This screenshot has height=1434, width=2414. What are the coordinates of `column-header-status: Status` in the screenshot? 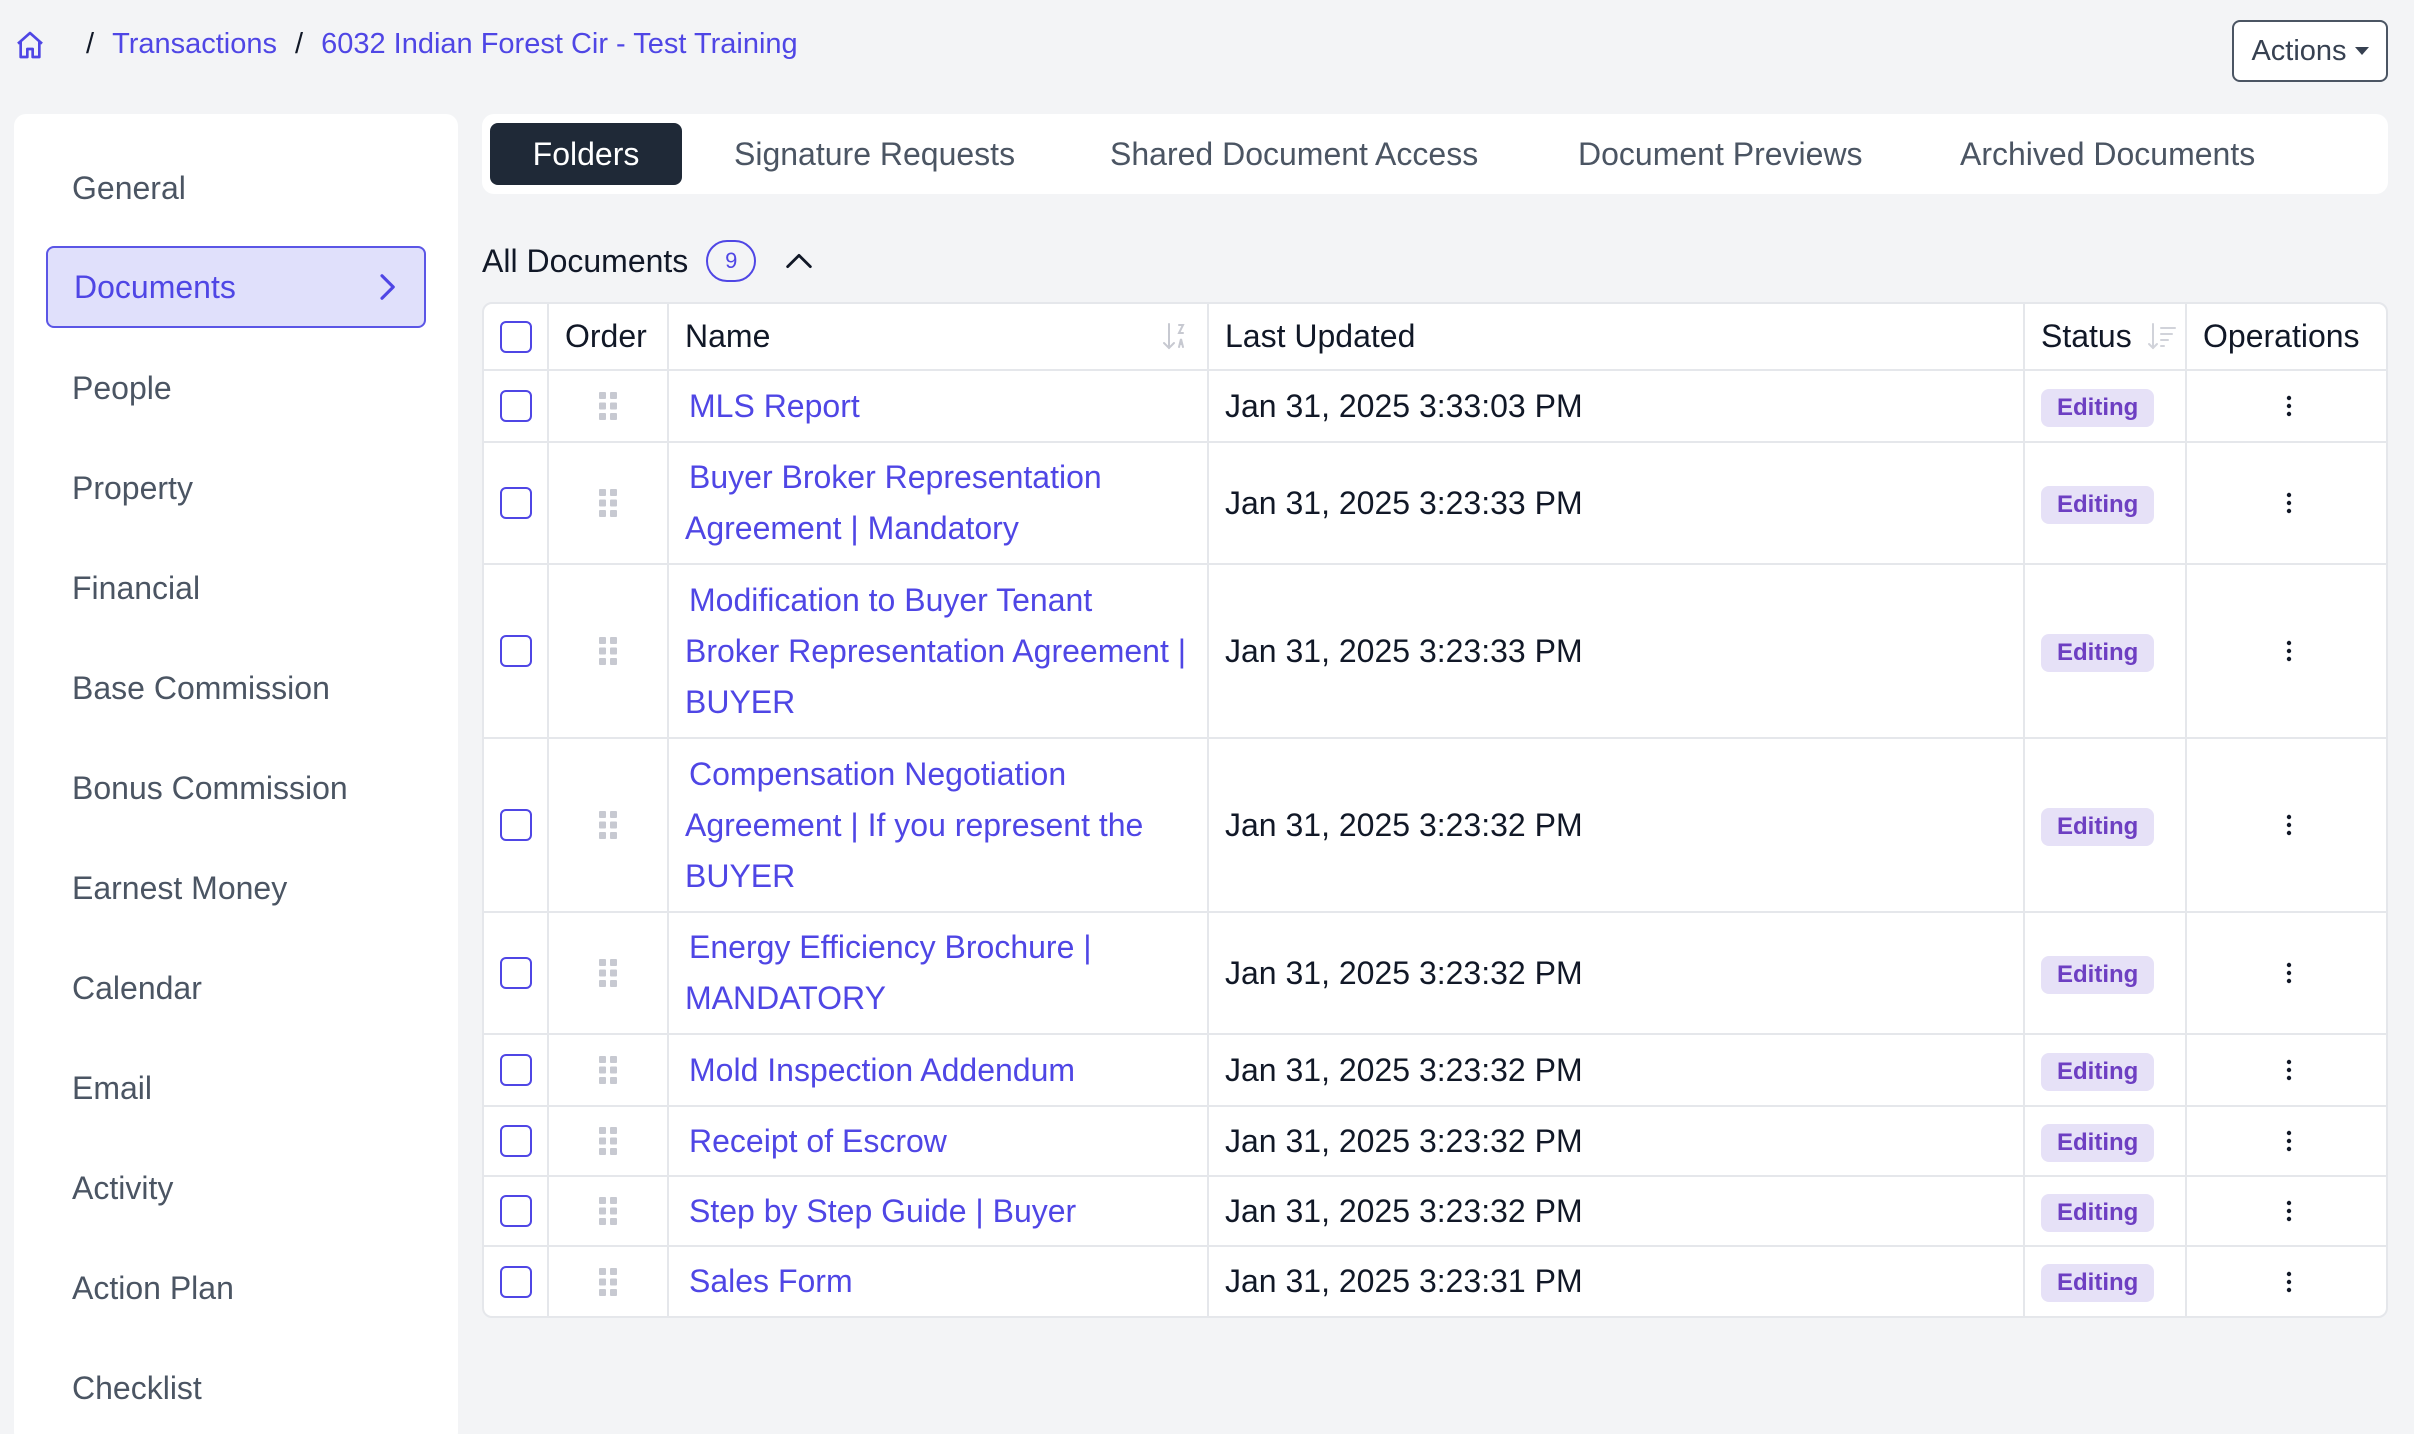 It's located at (2105, 337).